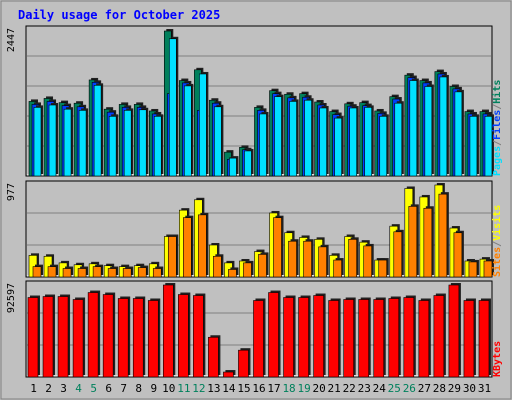  Describe the element at coordinates (288, 388) in the screenshot. I see `day-label-18: 18` at that location.